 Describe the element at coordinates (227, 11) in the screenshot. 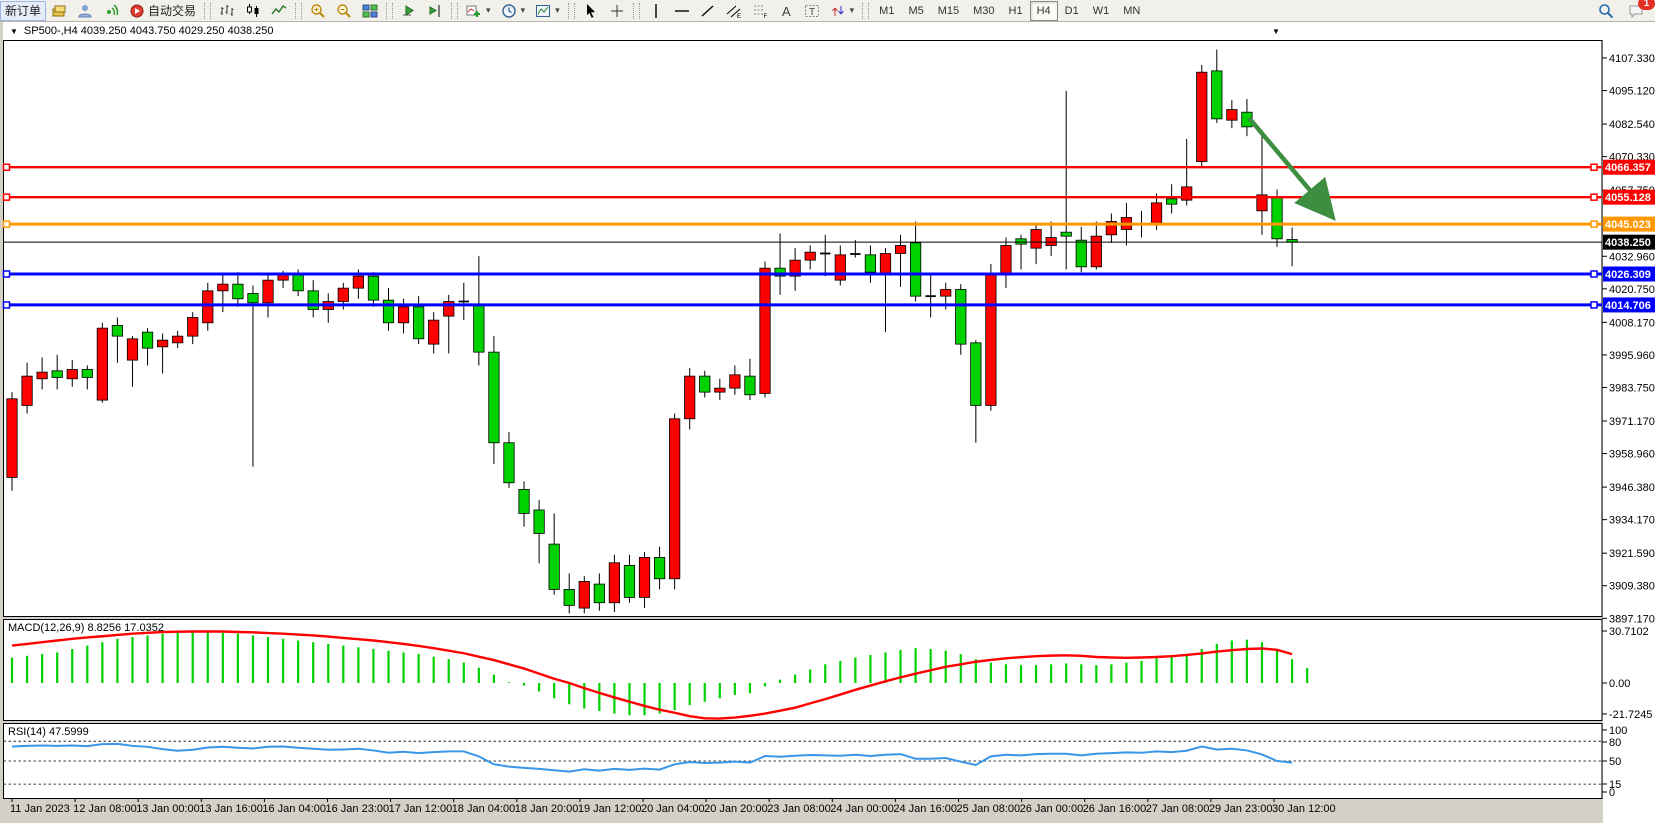

I see `bar-chart-button` at that location.